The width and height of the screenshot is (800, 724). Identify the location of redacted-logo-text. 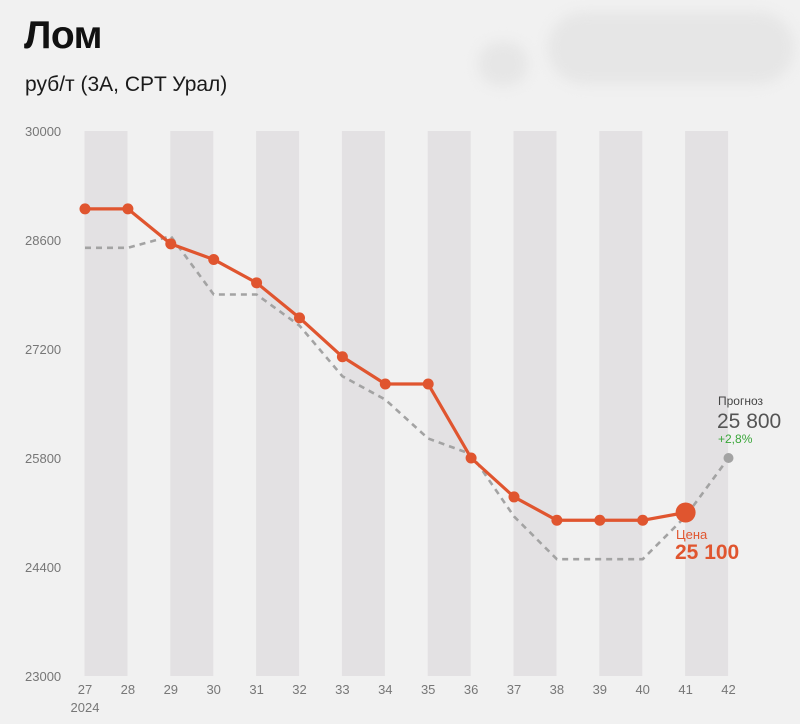
(671, 48).